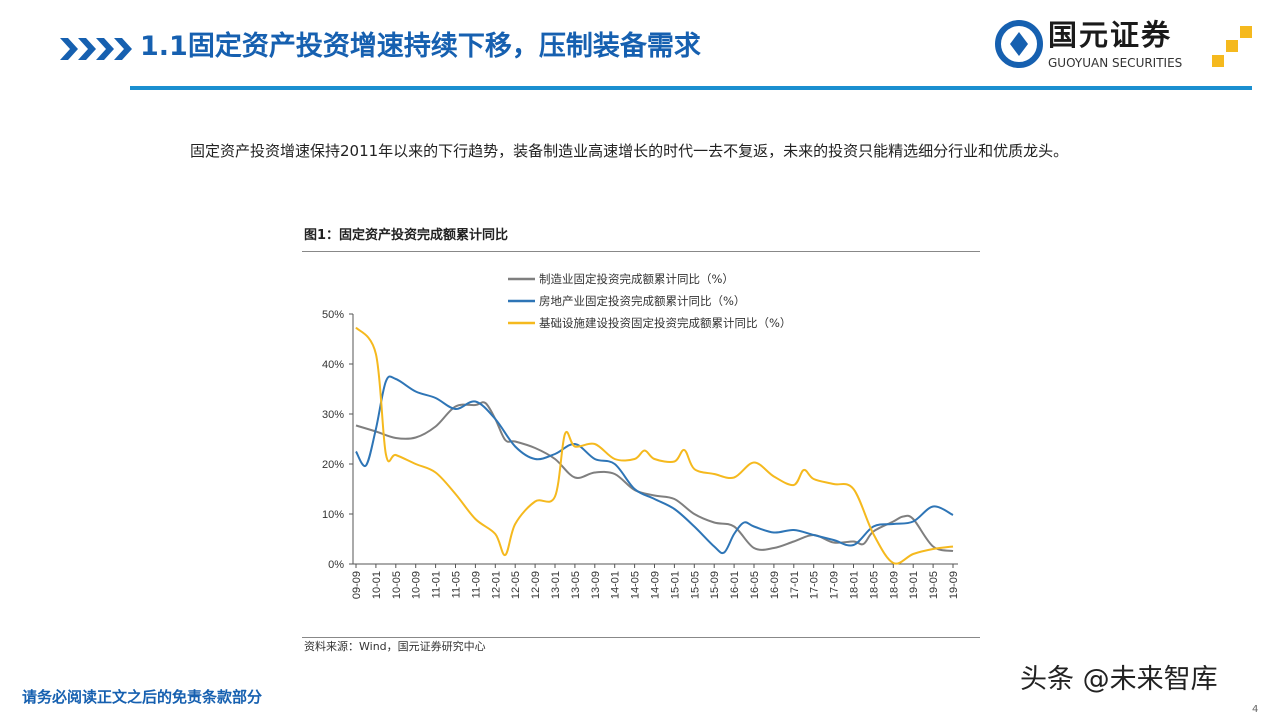  I want to click on x-tick-label: 16-05, so click(755, 585).